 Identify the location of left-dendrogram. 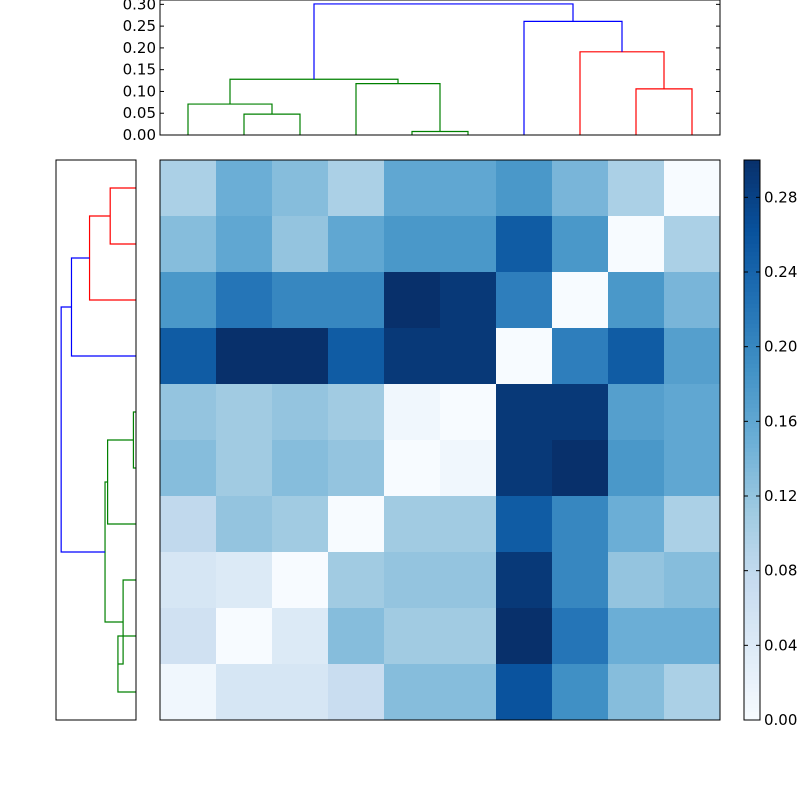
(98, 440).